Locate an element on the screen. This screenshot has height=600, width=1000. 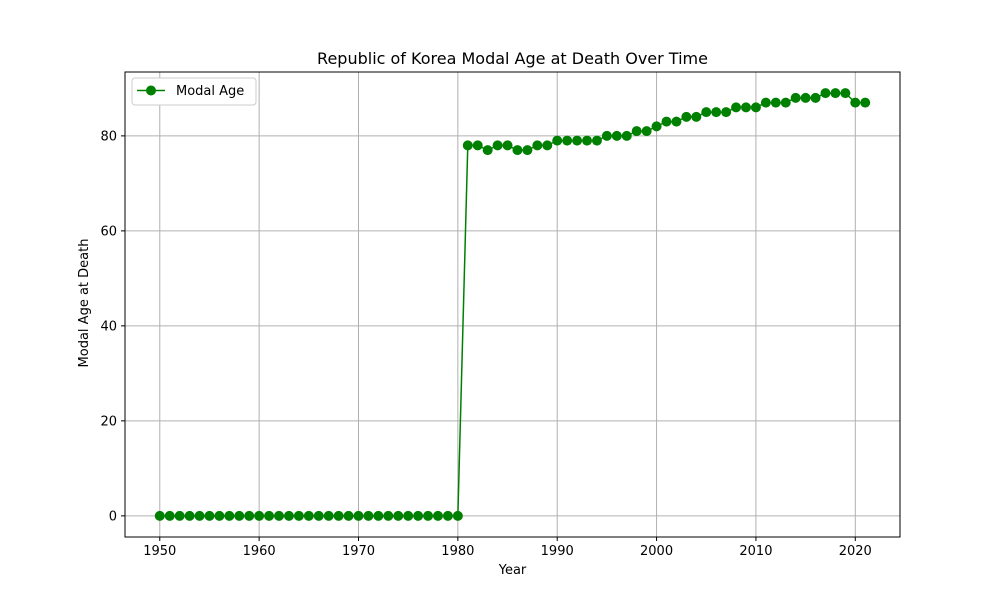
x-axis-label: Year is located at coordinates (512, 570).